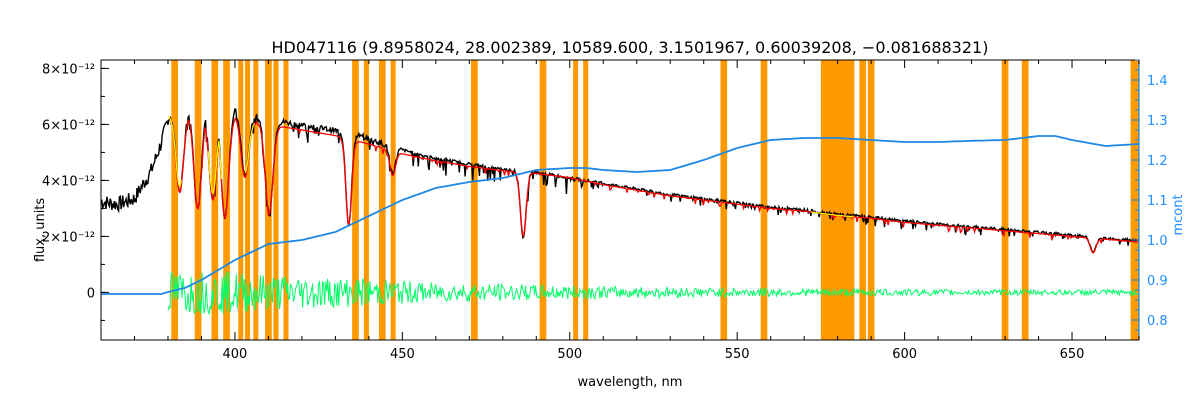  What do you see at coordinates (1072, 354) in the screenshot?
I see `x-tick-label-650: 650` at bounding box center [1072, 354].